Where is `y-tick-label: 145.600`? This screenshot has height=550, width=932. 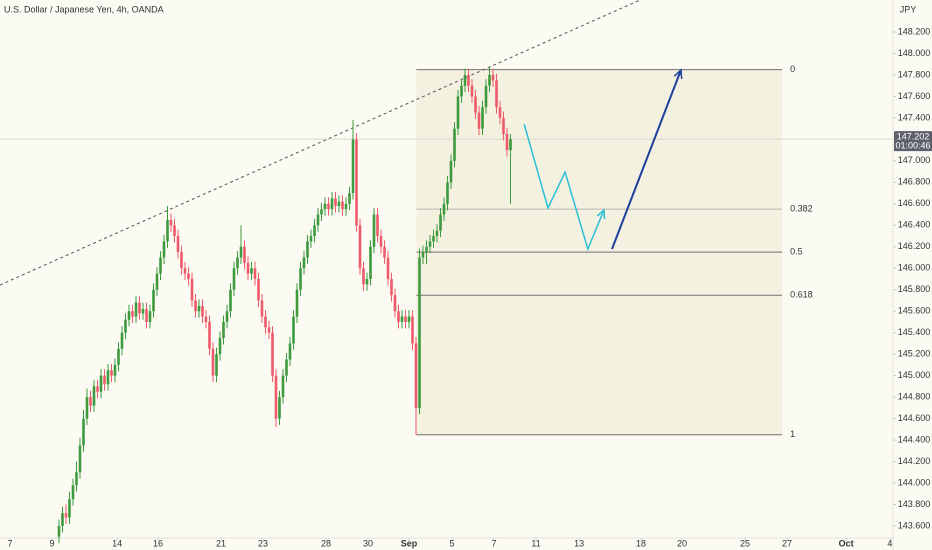
y-tick-label: 145.600 is located at coordinates (914, 311).